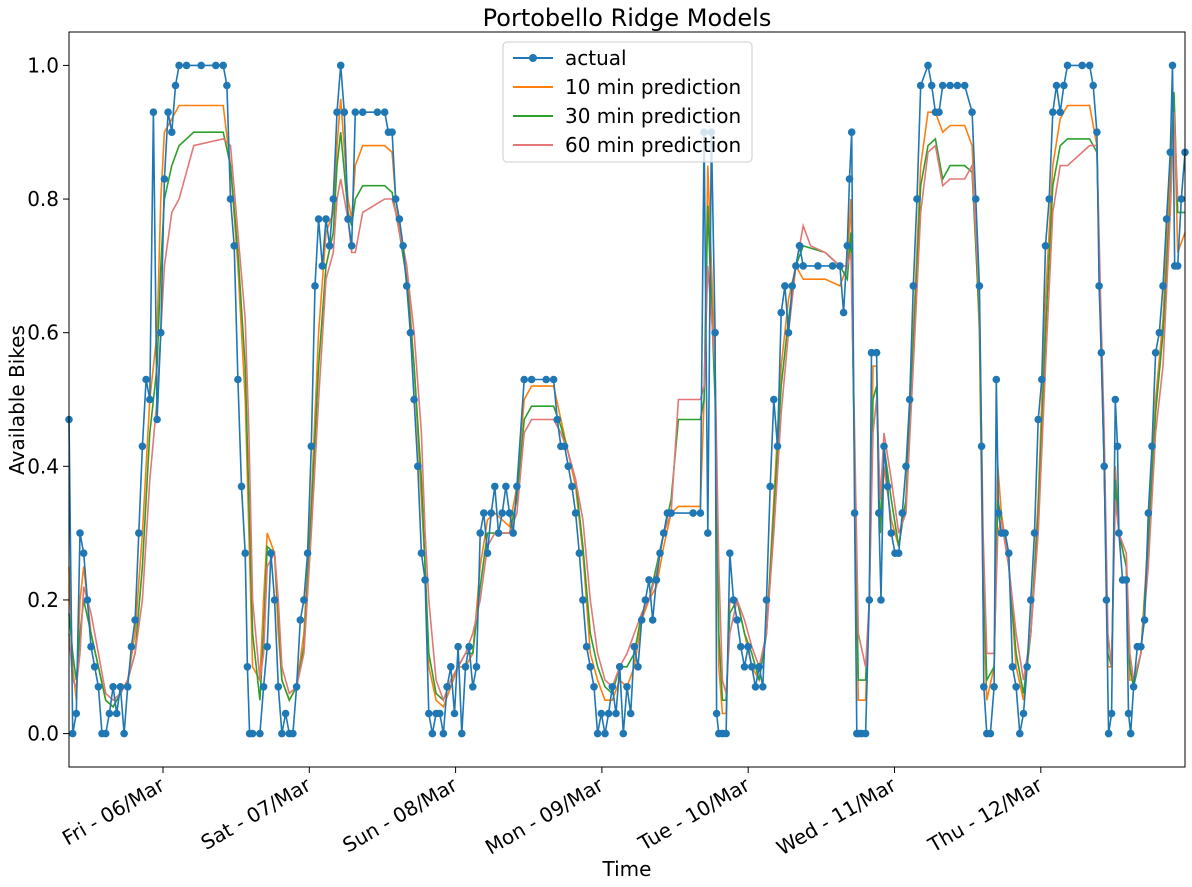 The image size is (1192, 887). I want to click on chart-title: Portobello Ridge Models, so click(627, 18).